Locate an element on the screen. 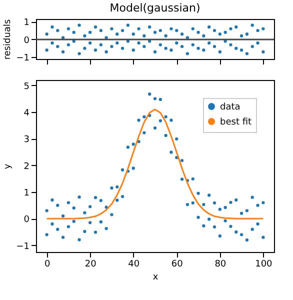 Image resolution: width=293 pixels, height=300 pixels. x-tick-label: 40 is located at coordinates (134, 265).